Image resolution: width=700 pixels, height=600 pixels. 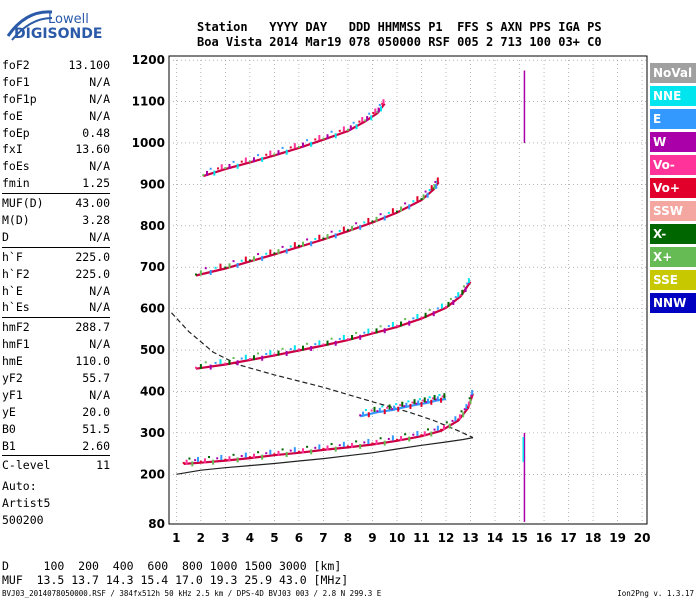 What do you see at coordinates (9, 428) in the screenshot?
I see `param-name: B0` at bounding box center [9, 428].